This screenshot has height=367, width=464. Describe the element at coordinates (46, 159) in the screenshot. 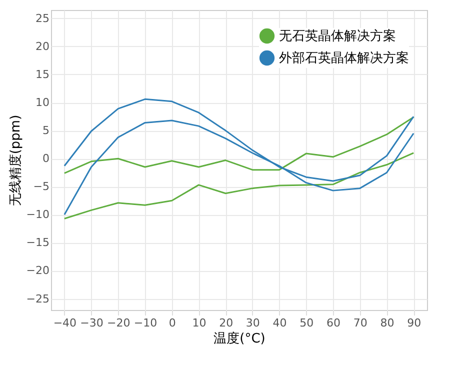

I see `y-tick-label: 0` at that location.